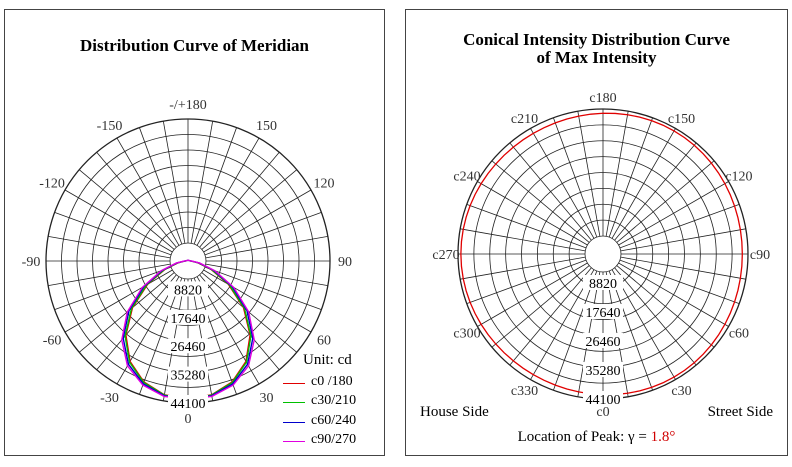  What do you see at coordinates (294, 402) in the screenshot?
I see `legend-swatch-c30` at bounding box center [294, 402].